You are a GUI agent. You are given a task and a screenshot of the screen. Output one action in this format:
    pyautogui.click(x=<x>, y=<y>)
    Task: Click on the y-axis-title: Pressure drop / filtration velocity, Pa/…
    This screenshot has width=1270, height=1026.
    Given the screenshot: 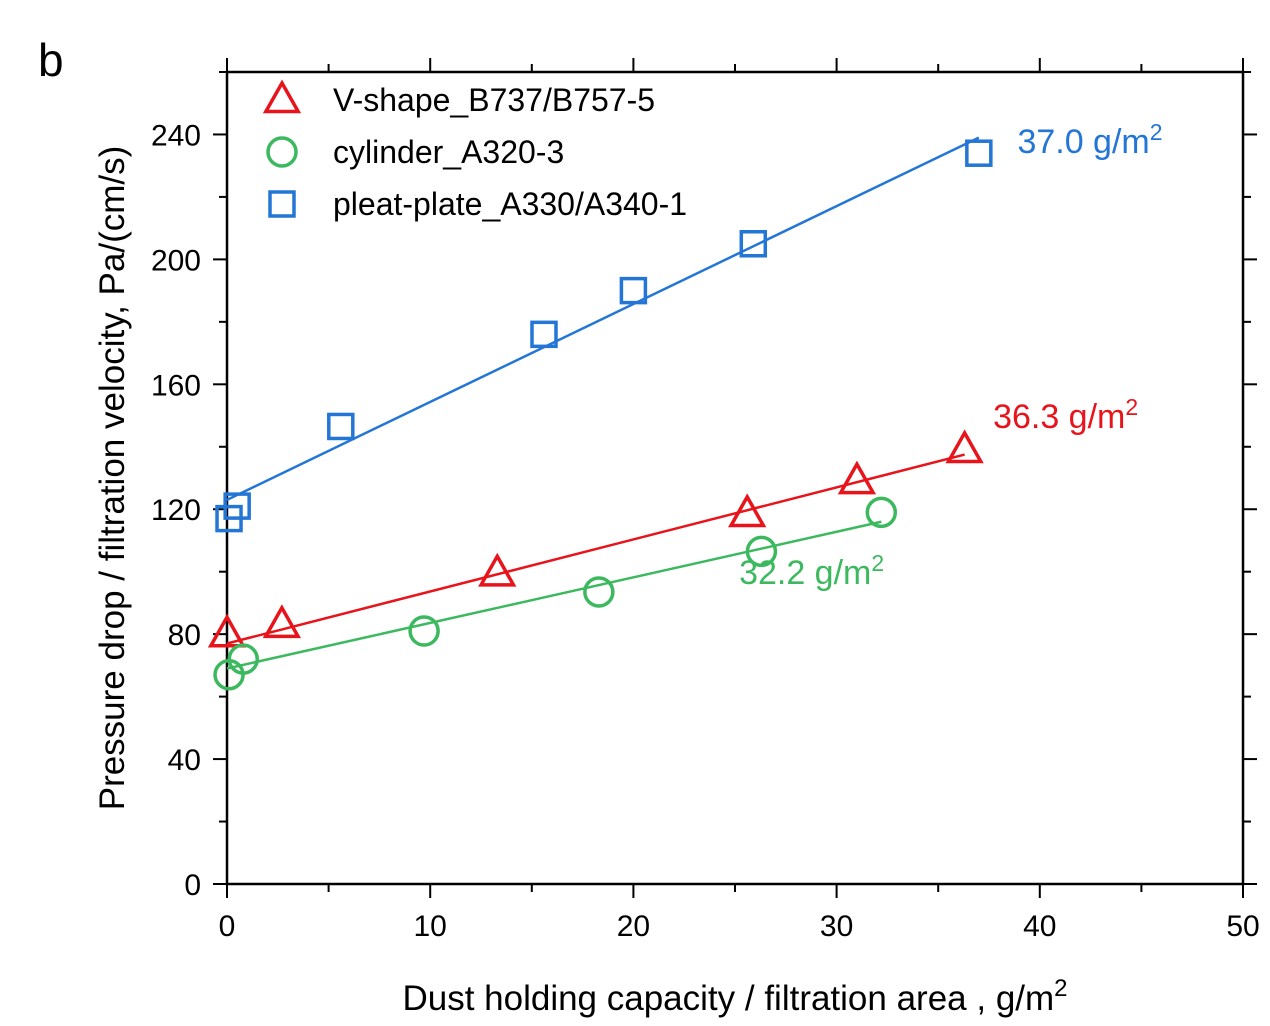 What is the action you would take?
    pyautogui.click(x=112, y=478)
    